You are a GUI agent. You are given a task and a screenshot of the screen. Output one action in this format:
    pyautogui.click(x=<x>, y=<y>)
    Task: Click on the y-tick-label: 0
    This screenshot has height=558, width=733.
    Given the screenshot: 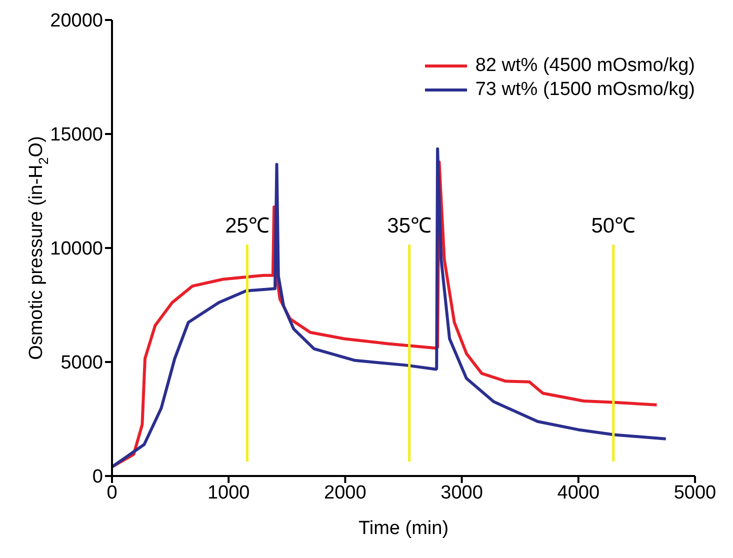 What is the action you would take?
    pyautogui.click(x=97, y=477)
    